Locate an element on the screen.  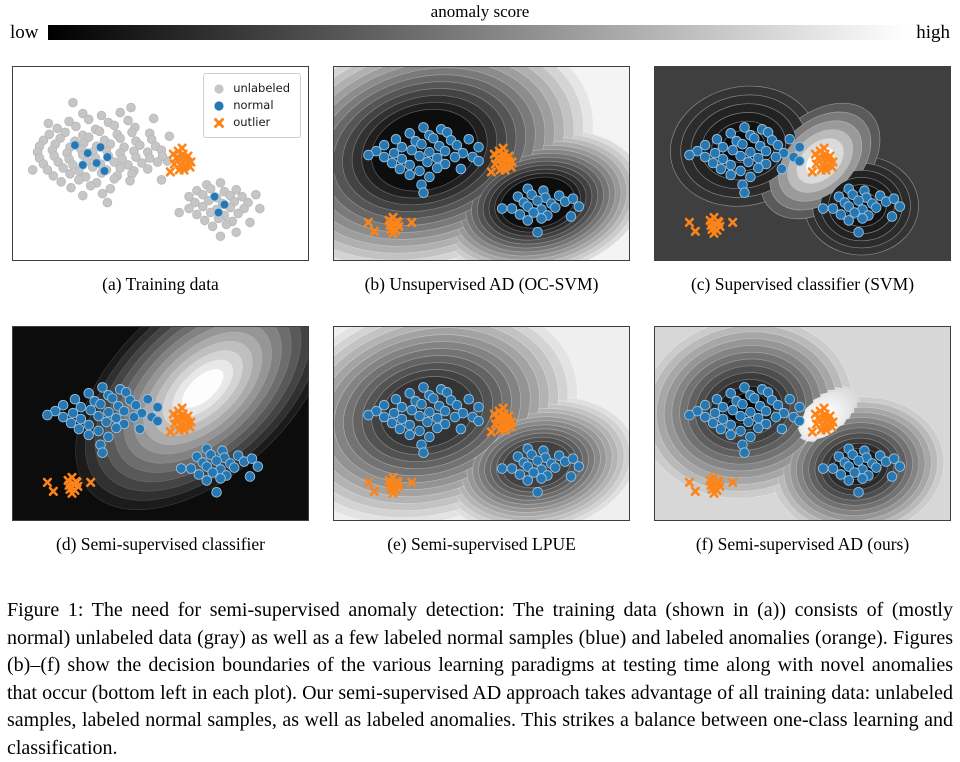
colorbar-title: anomaly score is located at coordinates (480, 11).